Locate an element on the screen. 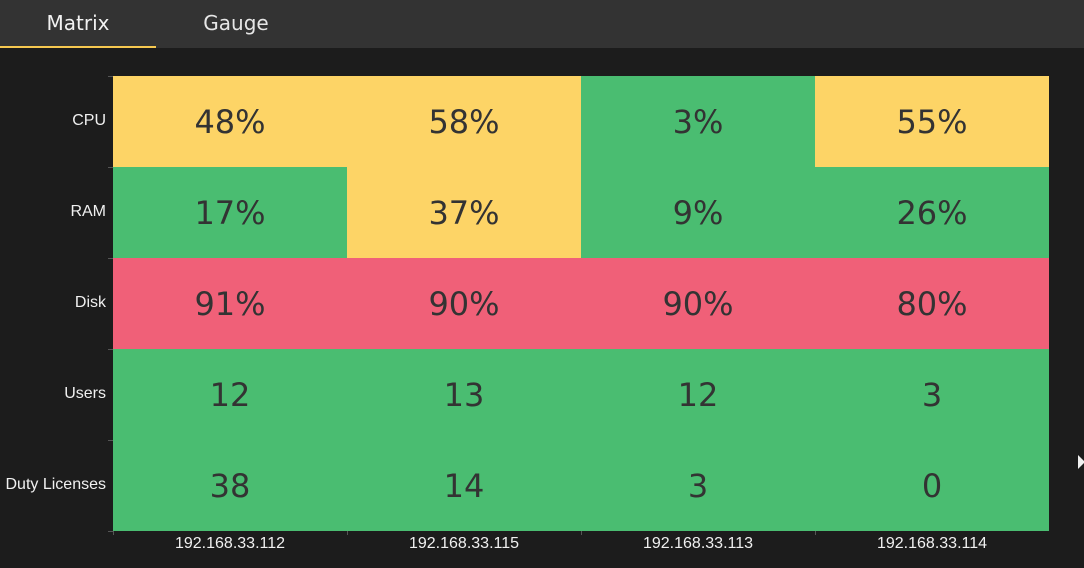 This screenshot has width=1084, height=568. heatmap-cell-value: 13 is located at coordinates (464, 394).